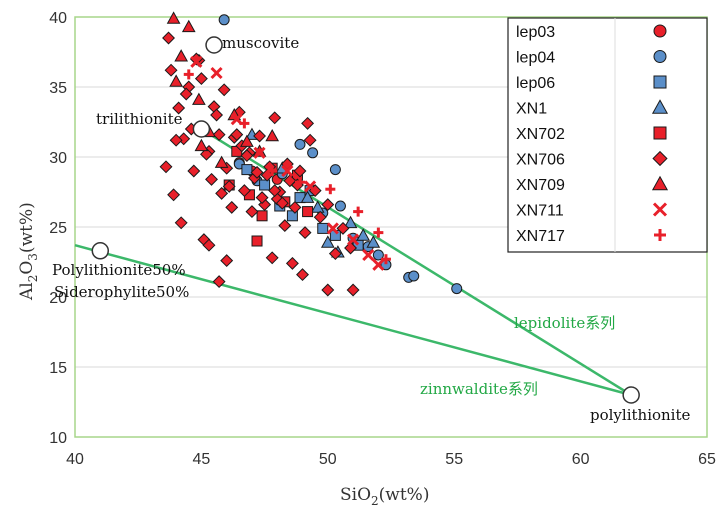 This screenshot has height=510, width=718. I want to click on legend-marker-xn1, so click(660, 106).